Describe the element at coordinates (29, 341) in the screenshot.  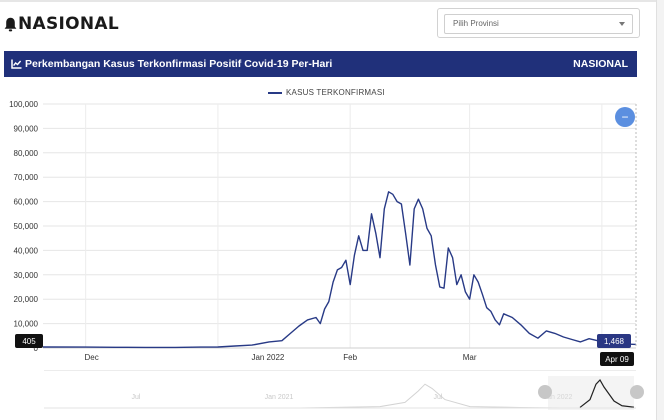
I see `start-value-flag: 405` at that location.